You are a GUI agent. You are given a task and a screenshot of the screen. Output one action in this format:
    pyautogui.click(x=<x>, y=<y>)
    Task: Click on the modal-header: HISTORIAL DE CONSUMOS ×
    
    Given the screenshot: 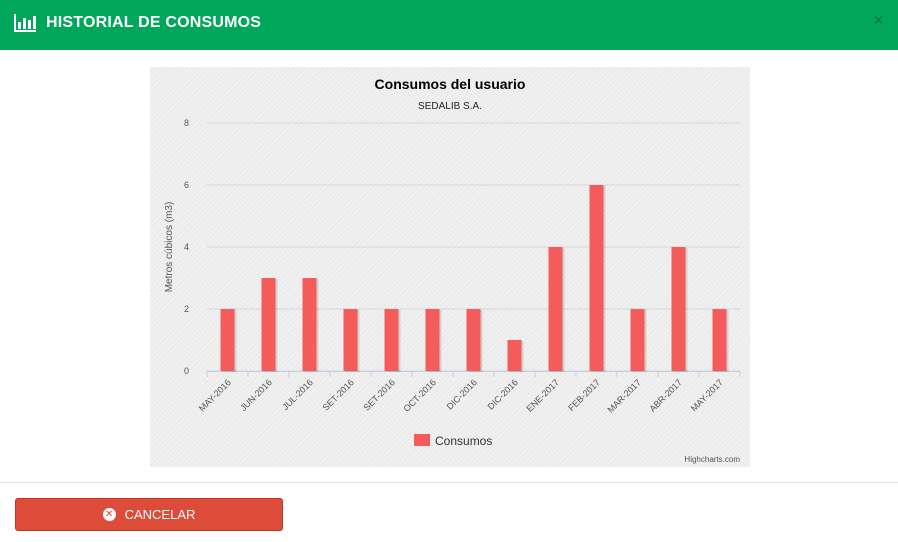 What is the action you would take?
    pyautogui.click(x=449, y=25)
    